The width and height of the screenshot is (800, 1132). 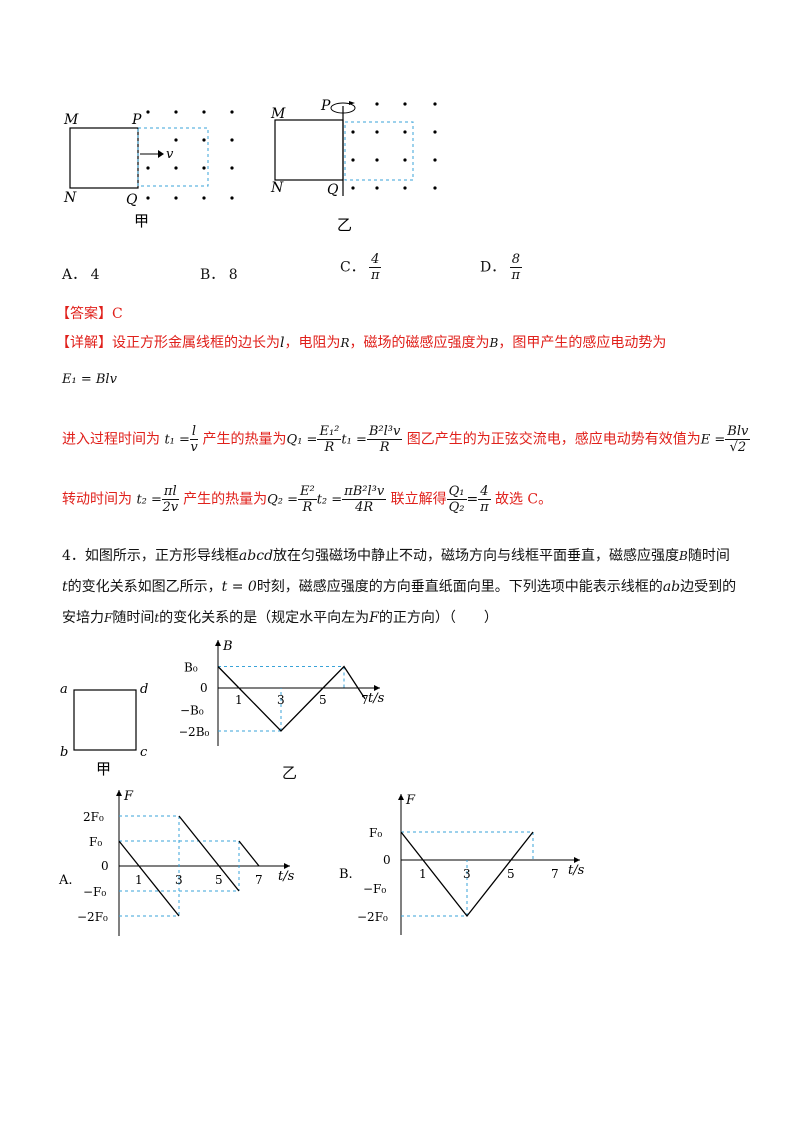 What do you see at coordinates (170, 492) in the screenshot?
I see `frac-num: πl` at bounding box center [170, 492].